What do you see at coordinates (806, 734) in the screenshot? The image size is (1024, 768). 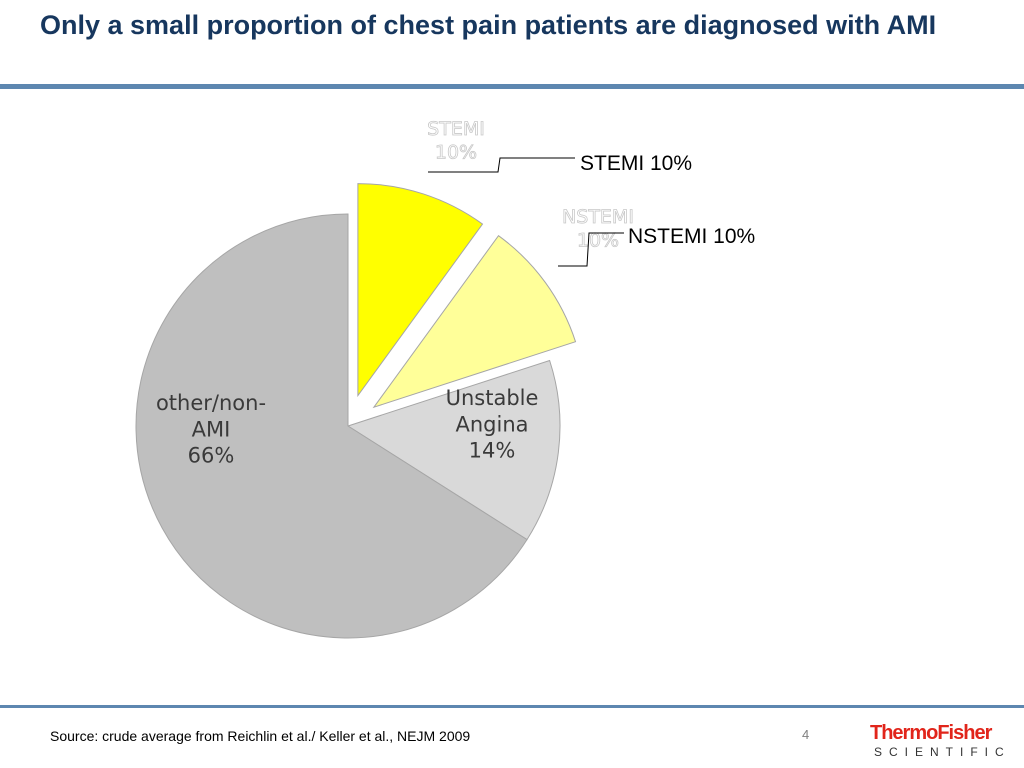 I see `page-number: 4` at bounding box center [806, 734].